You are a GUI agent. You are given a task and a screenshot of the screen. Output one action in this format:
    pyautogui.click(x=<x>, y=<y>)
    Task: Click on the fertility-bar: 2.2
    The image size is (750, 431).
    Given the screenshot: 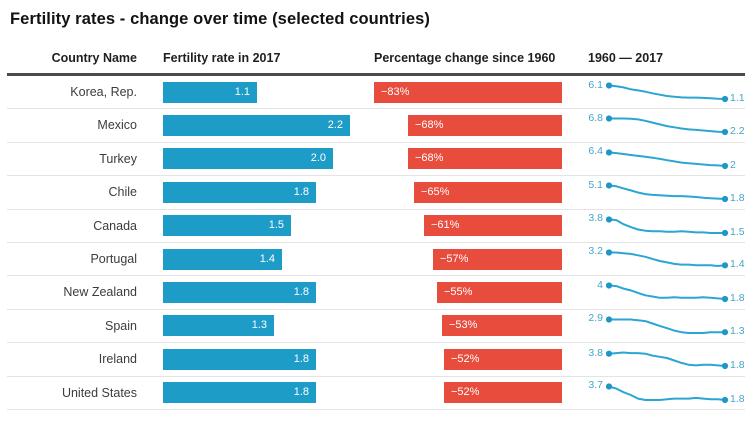 What is the action you would take?
    pyautogui.click(x=256, y=126)
    